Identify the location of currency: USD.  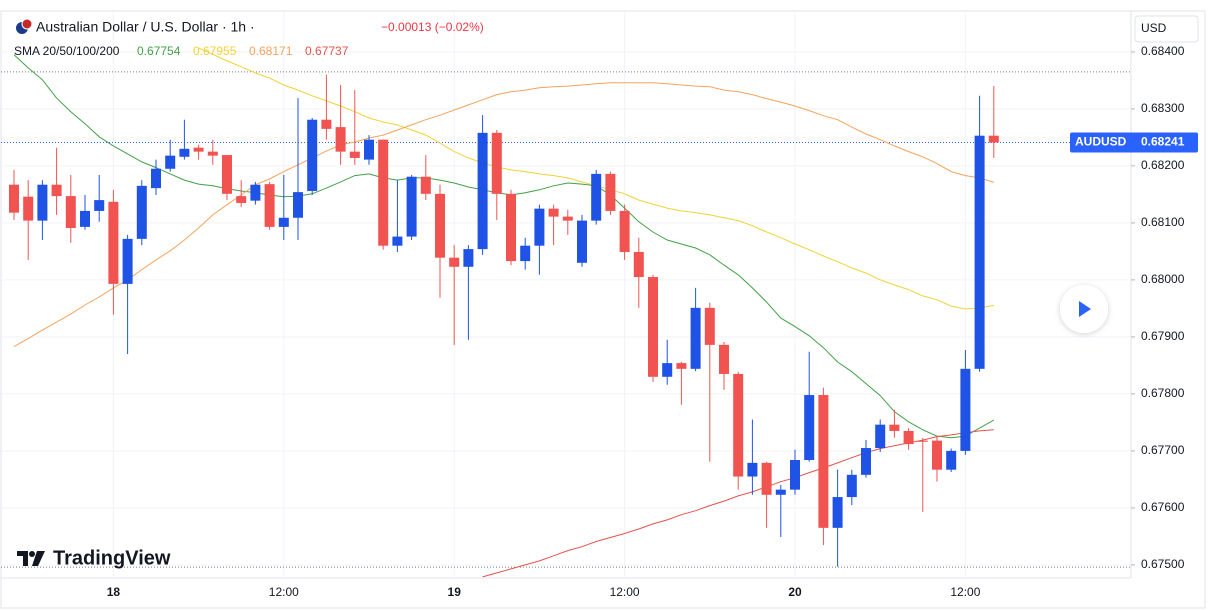
(1154, 28).